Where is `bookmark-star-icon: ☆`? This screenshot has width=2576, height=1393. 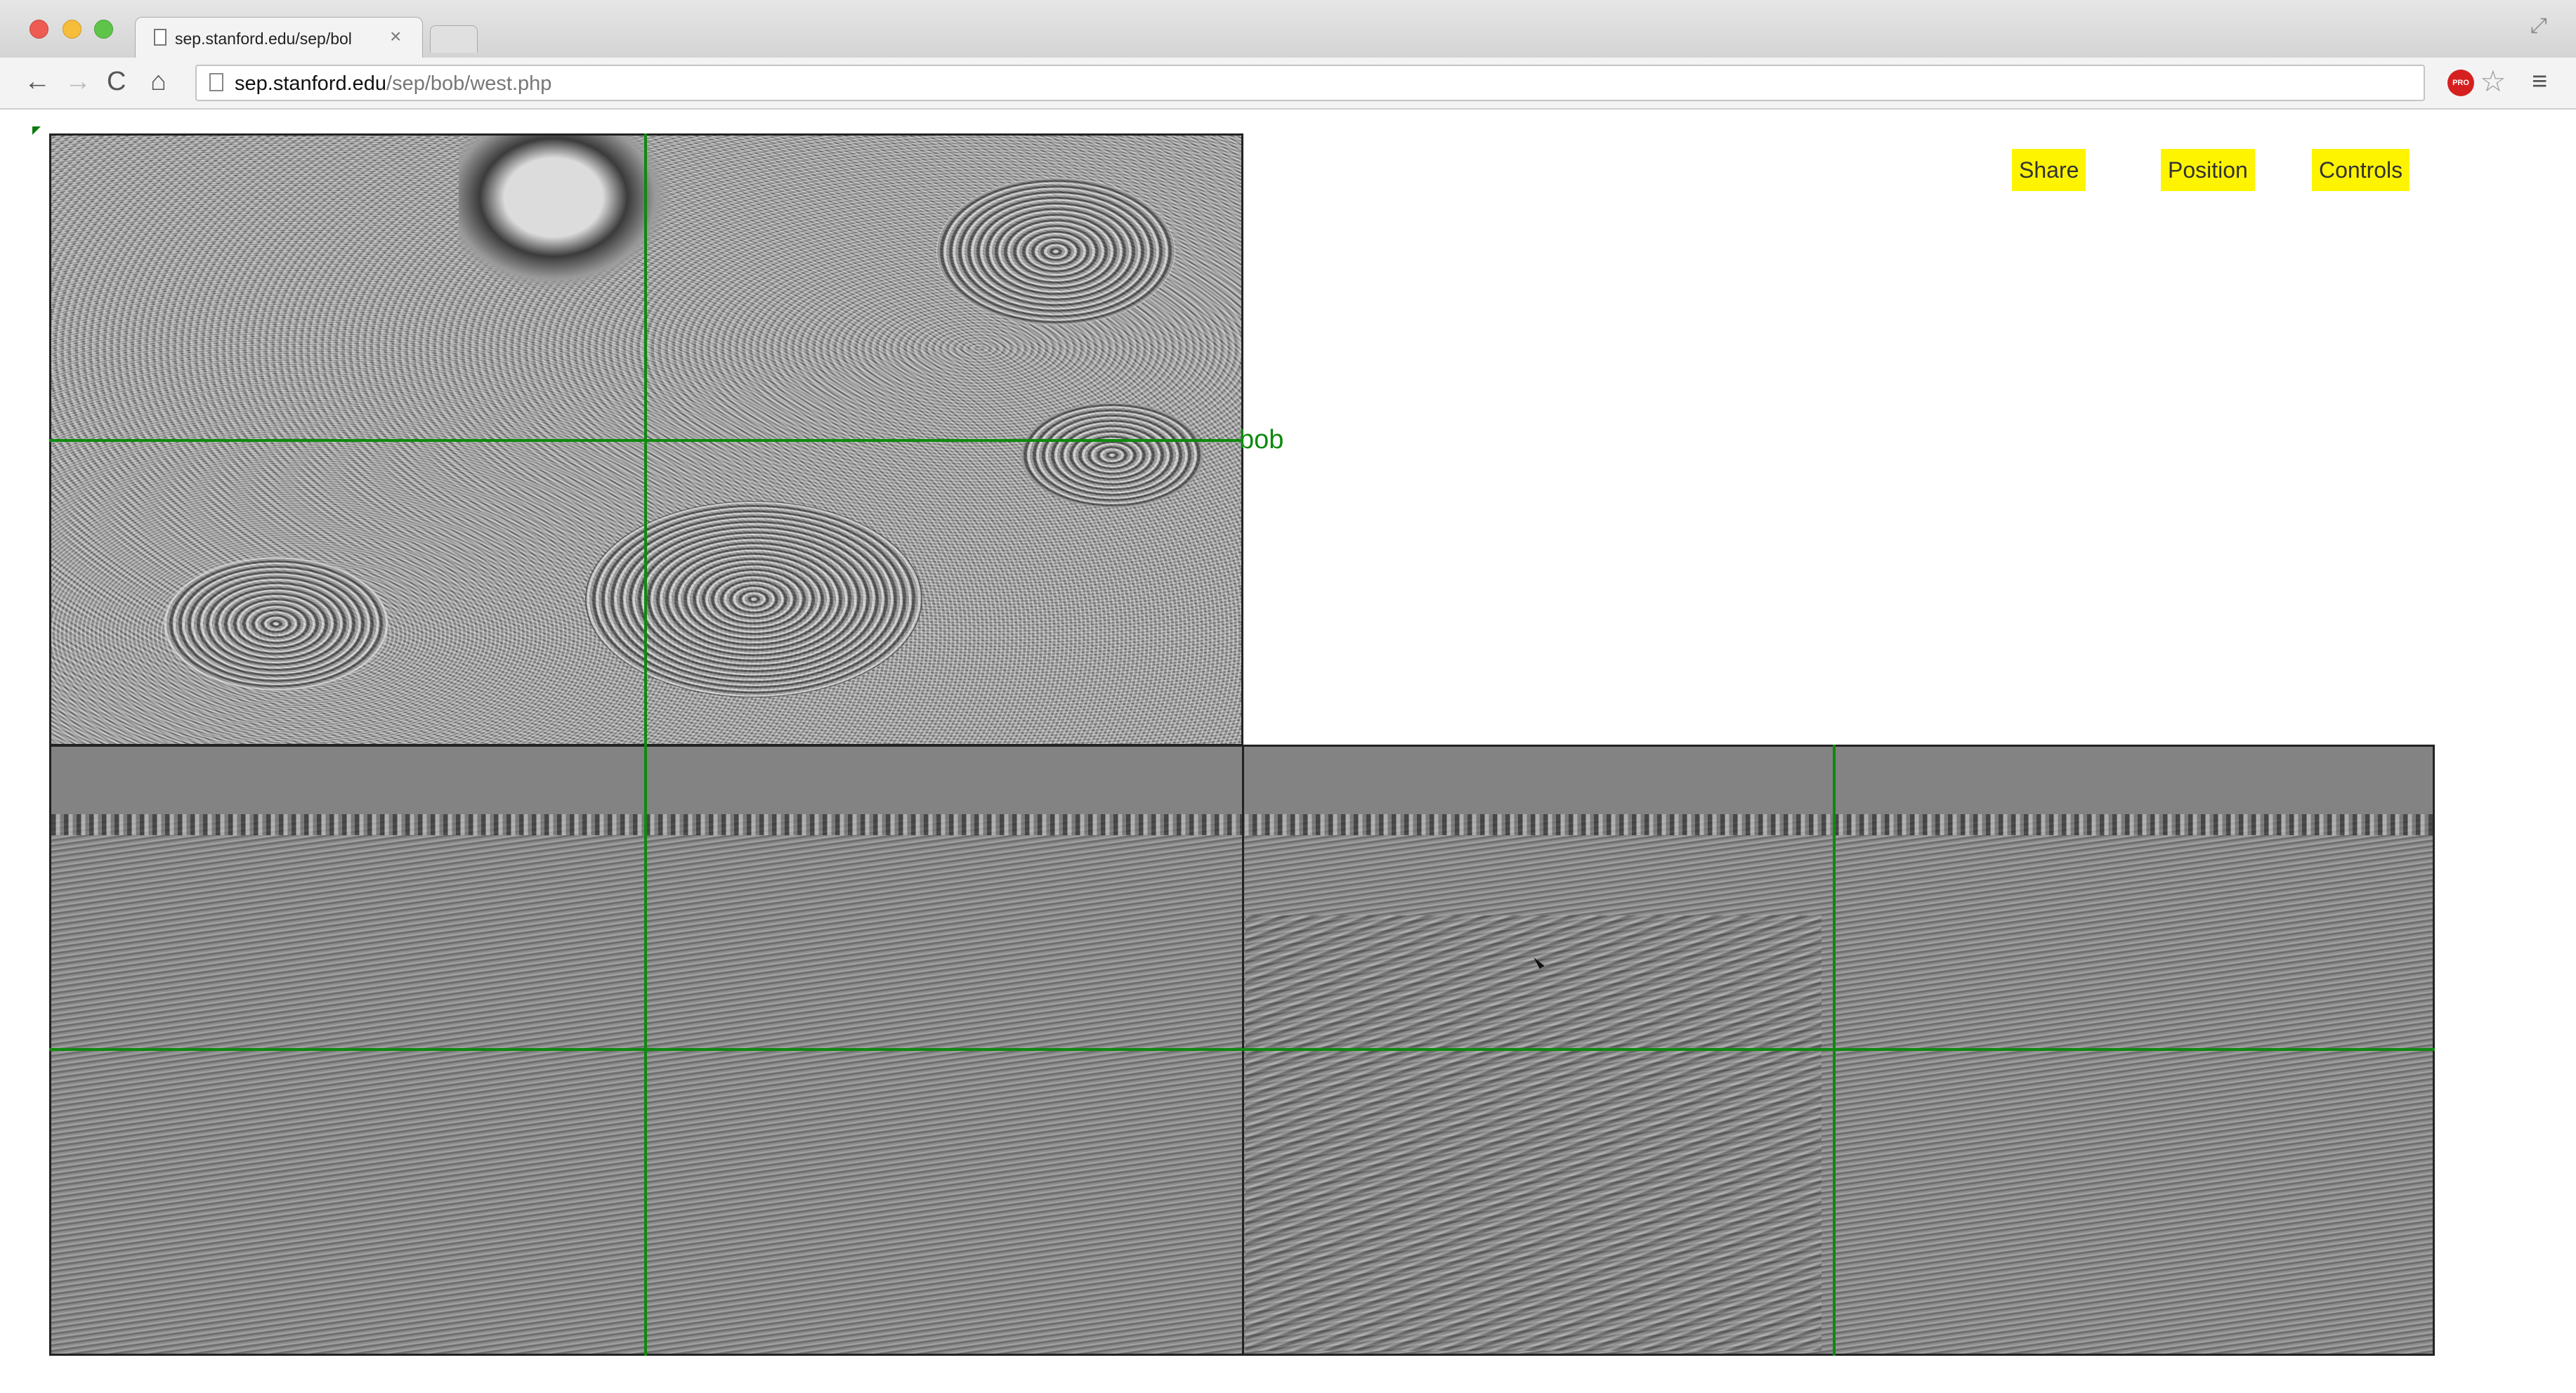
bookmark-star-icon: ☆ is located at coordinates (2493, 81).